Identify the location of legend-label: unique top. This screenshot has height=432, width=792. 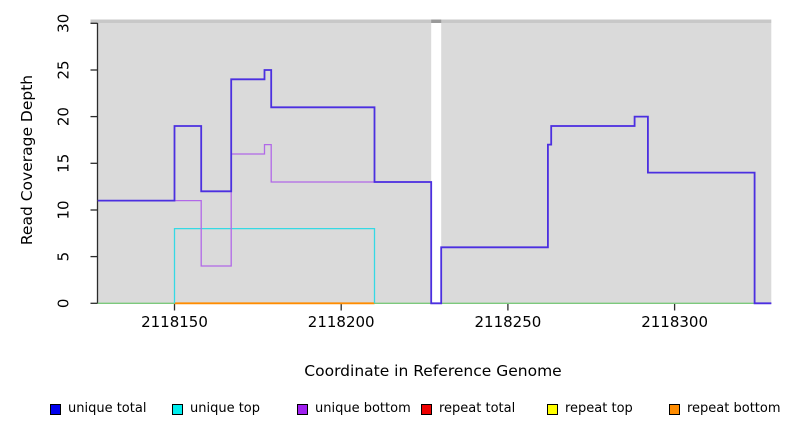
(225, 408).